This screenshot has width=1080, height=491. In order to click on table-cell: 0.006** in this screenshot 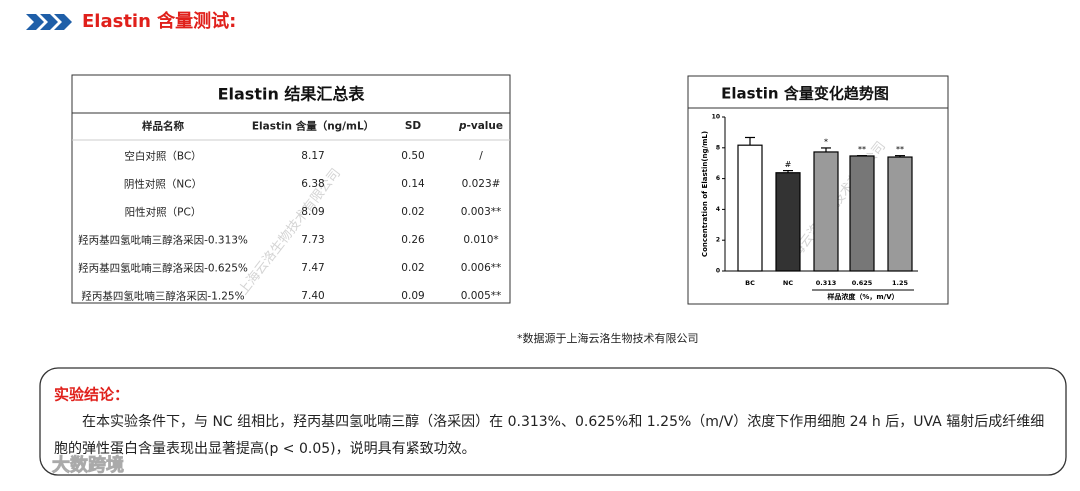, I will do `click(481, 268)`.